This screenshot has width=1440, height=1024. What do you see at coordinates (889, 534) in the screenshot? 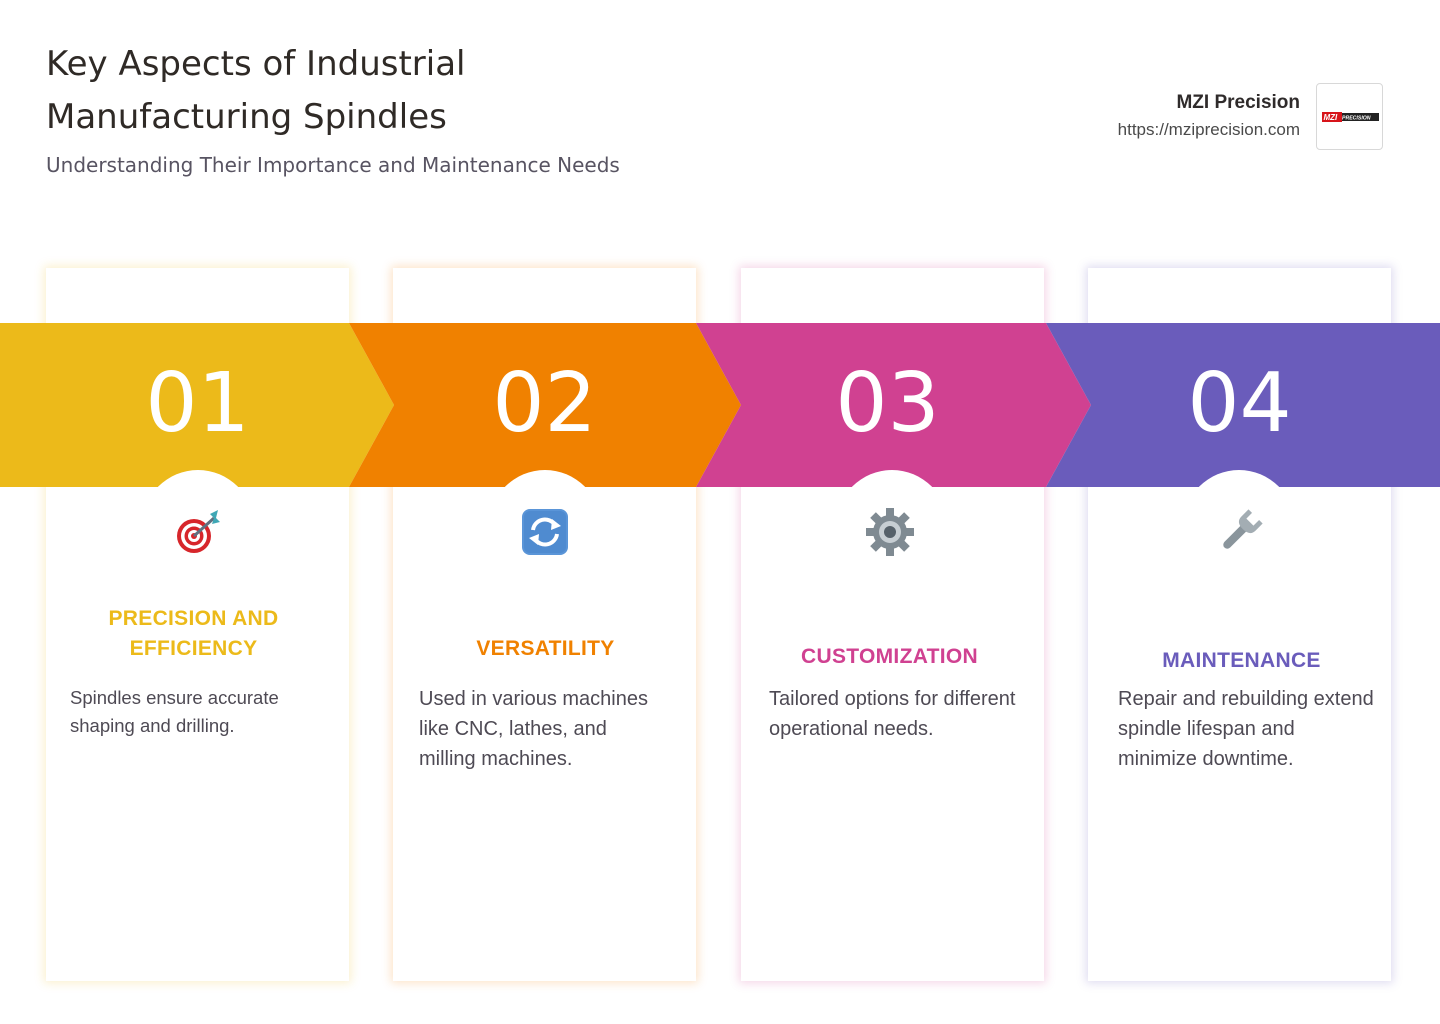
I see `gear-icon` at bounding box center [889, 534].